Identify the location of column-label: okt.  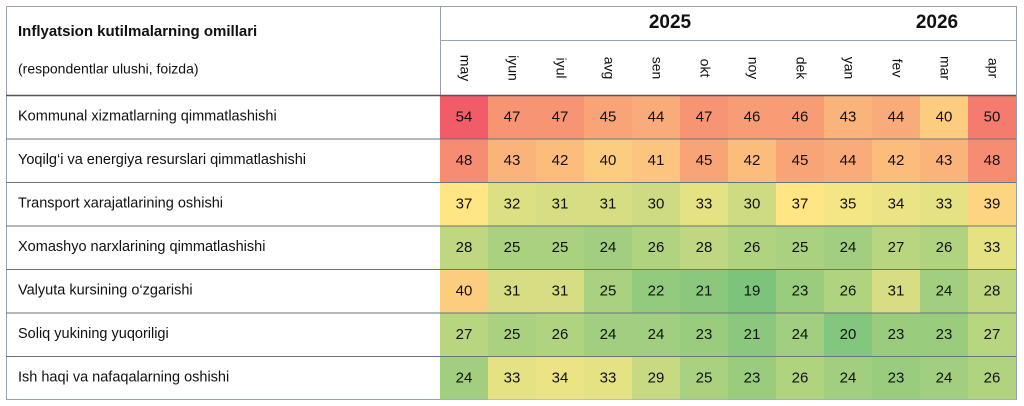
(705, 68).